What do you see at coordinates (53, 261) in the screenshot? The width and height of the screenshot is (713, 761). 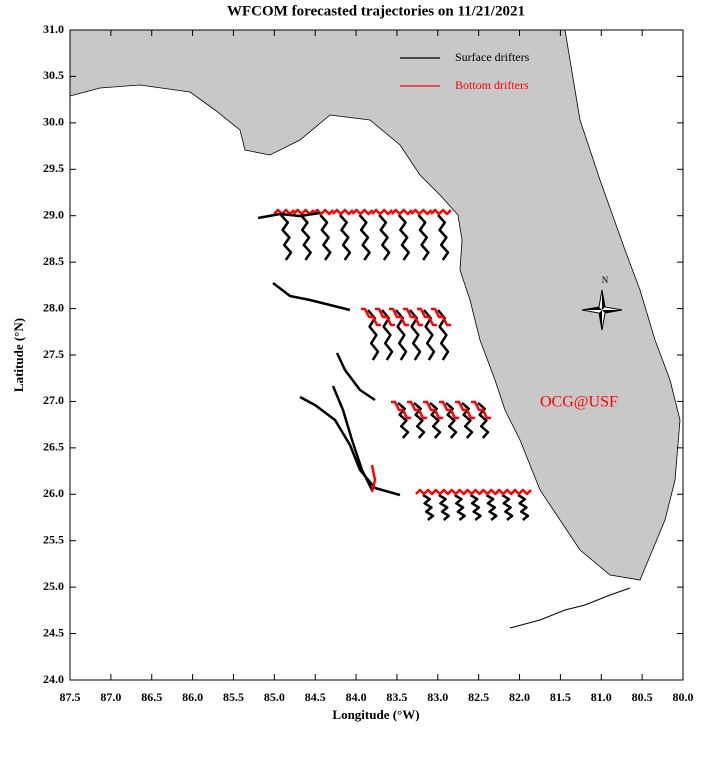 I see `y-tick-label: 28.5` at bounding box center [53, 261].